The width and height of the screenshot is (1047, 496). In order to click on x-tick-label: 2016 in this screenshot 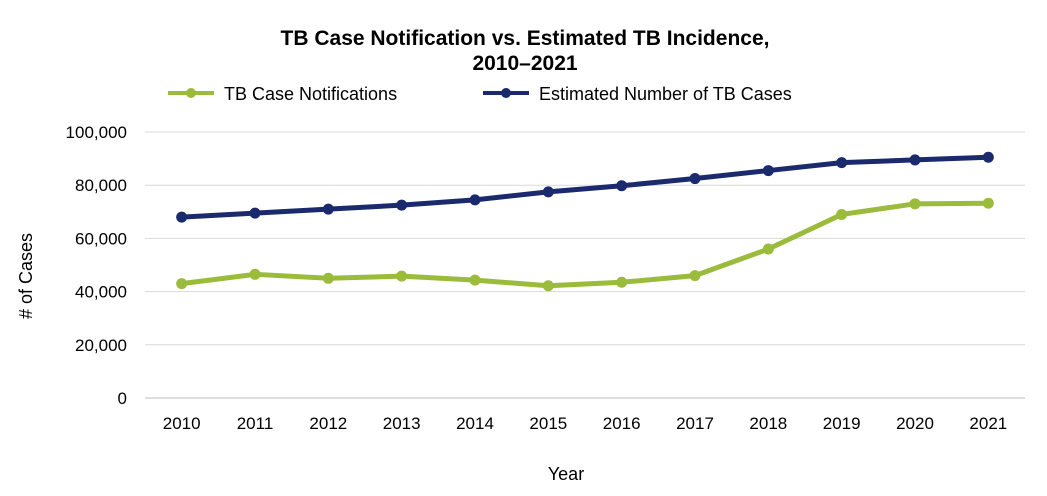, I will do `click(622, 423)`.